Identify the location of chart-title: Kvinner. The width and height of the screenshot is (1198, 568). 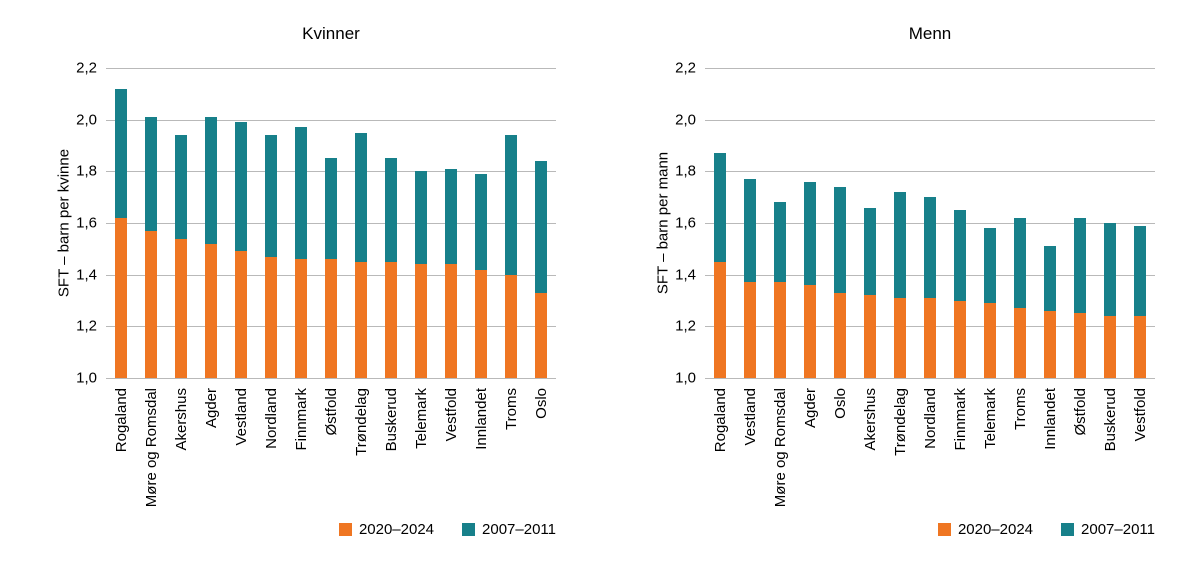
(331, 33).